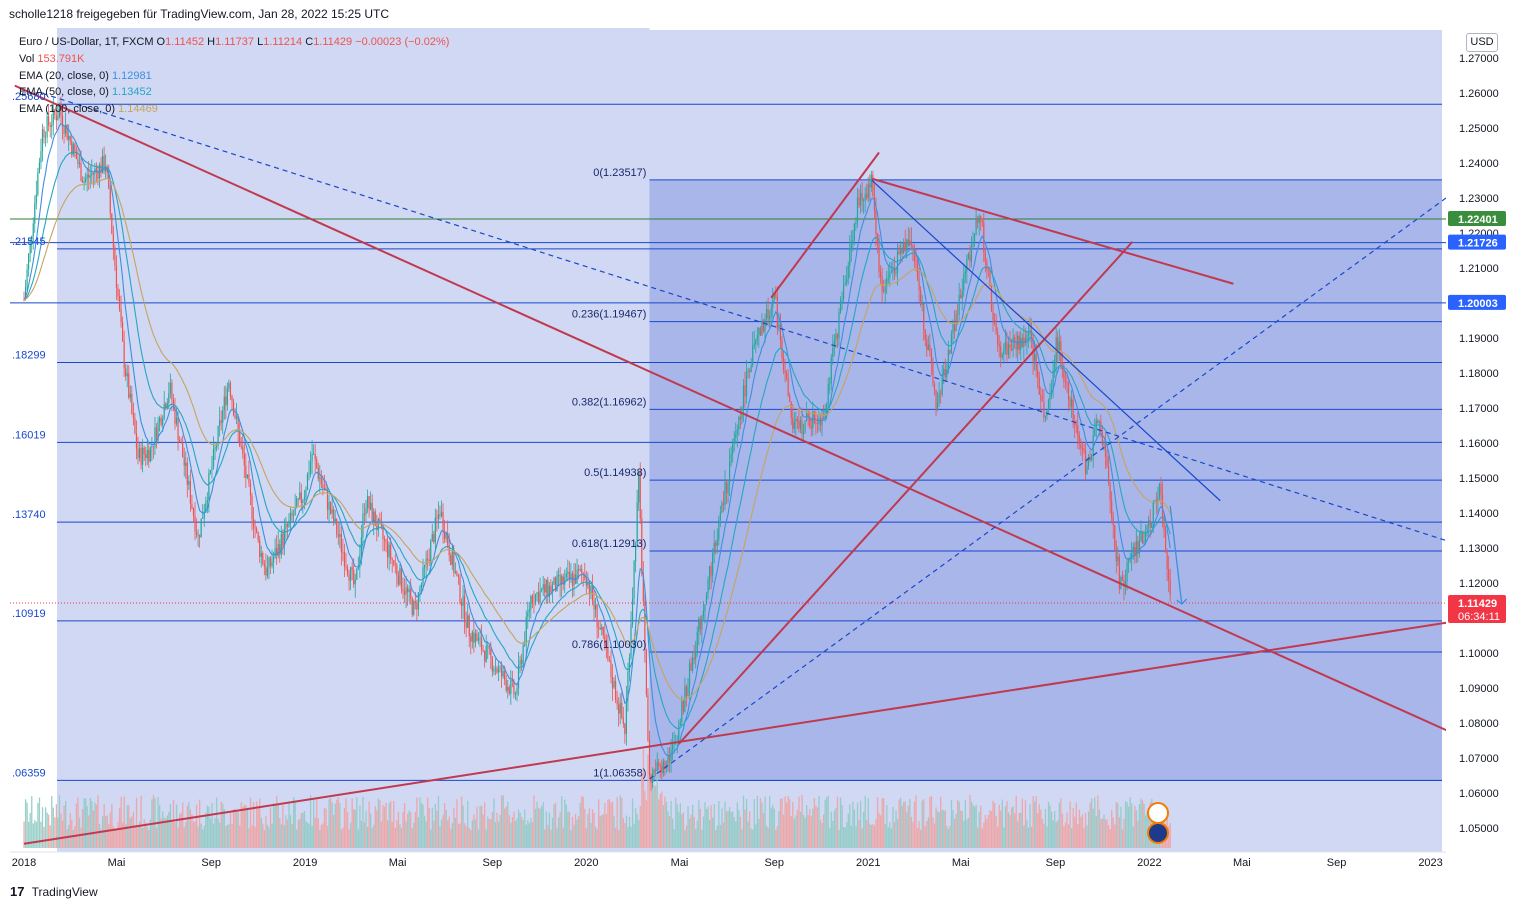 The width and height of the screenshot is (1526, 911). What do you see at coordinates (29, 242) in the screenshot?
I see `level-label: .21545` at bounding box center [29, 242].